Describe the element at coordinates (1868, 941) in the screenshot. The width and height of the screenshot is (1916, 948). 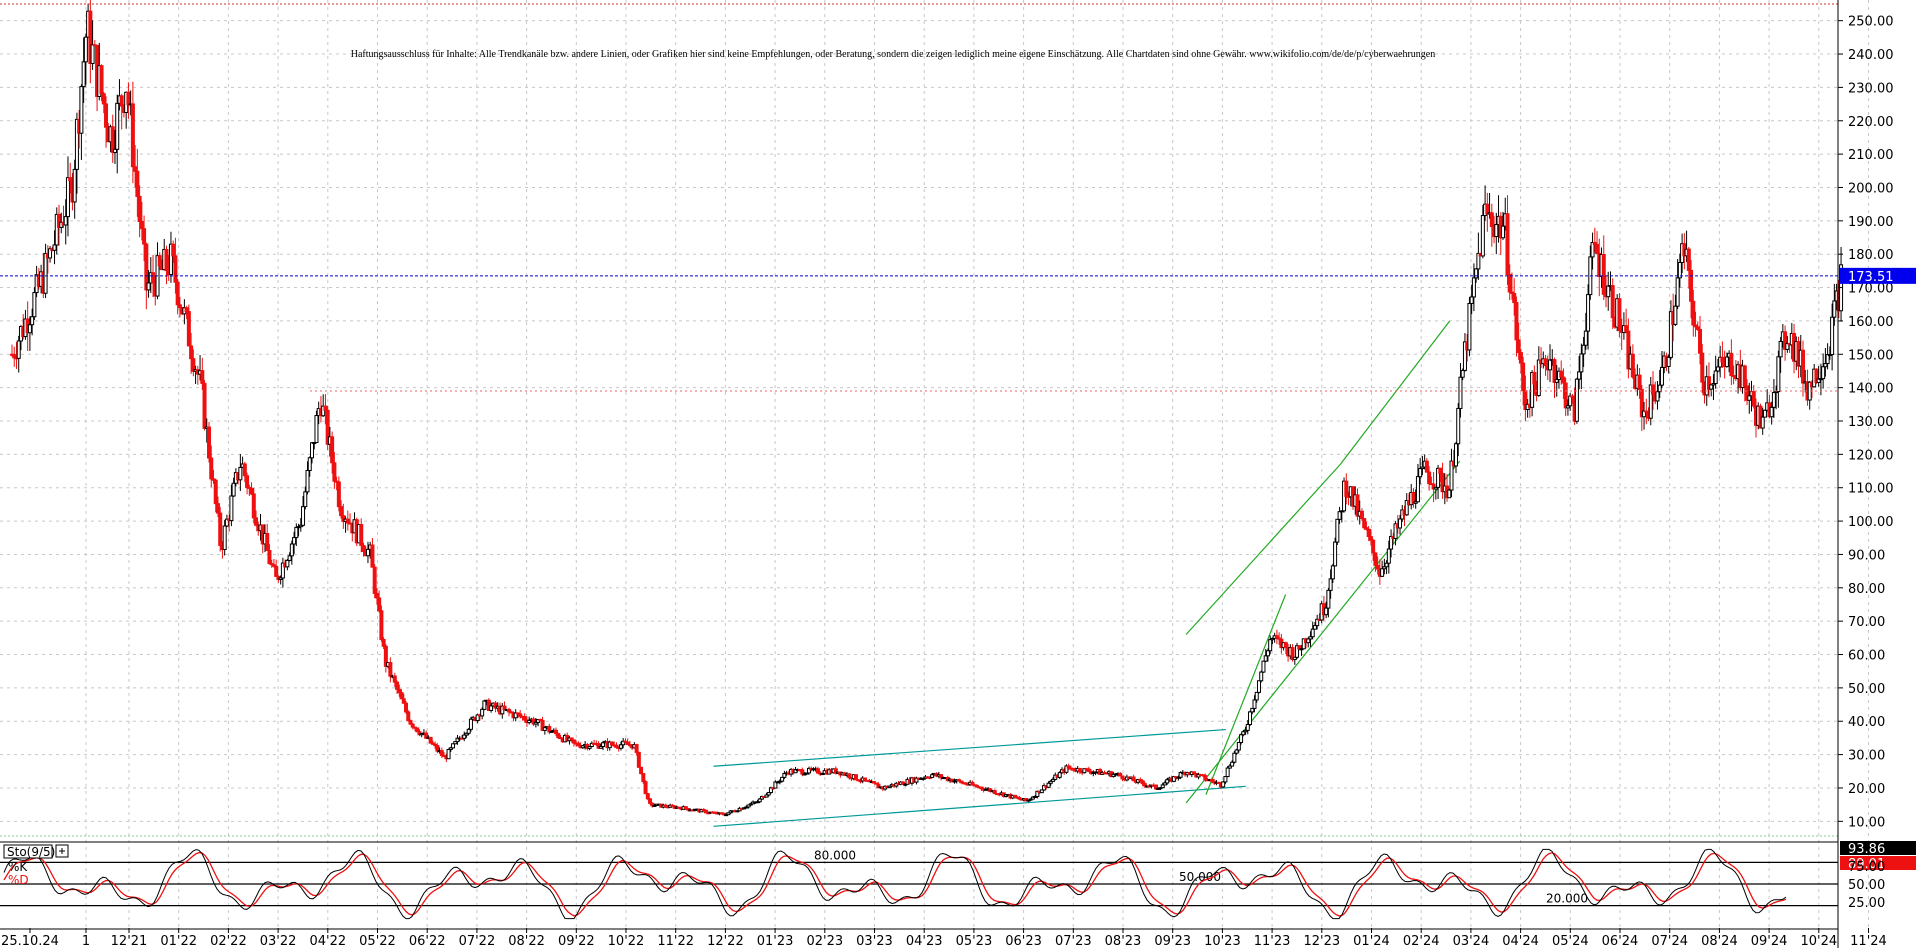
I see `x-tick-label: 11'24` at that location.